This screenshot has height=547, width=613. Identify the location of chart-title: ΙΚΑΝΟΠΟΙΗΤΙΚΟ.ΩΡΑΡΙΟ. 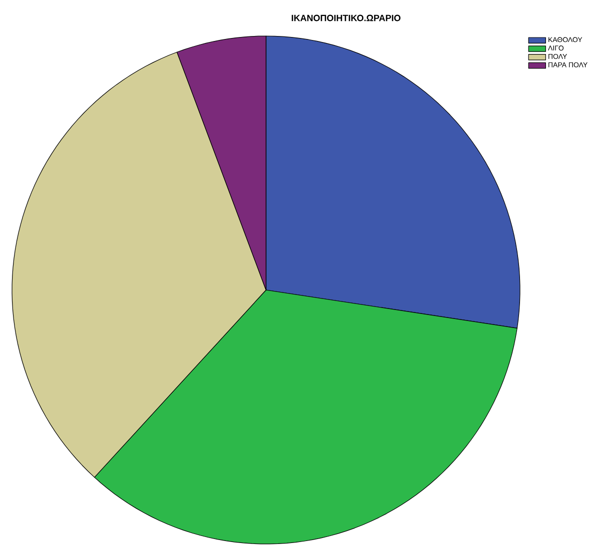
(346, 18).